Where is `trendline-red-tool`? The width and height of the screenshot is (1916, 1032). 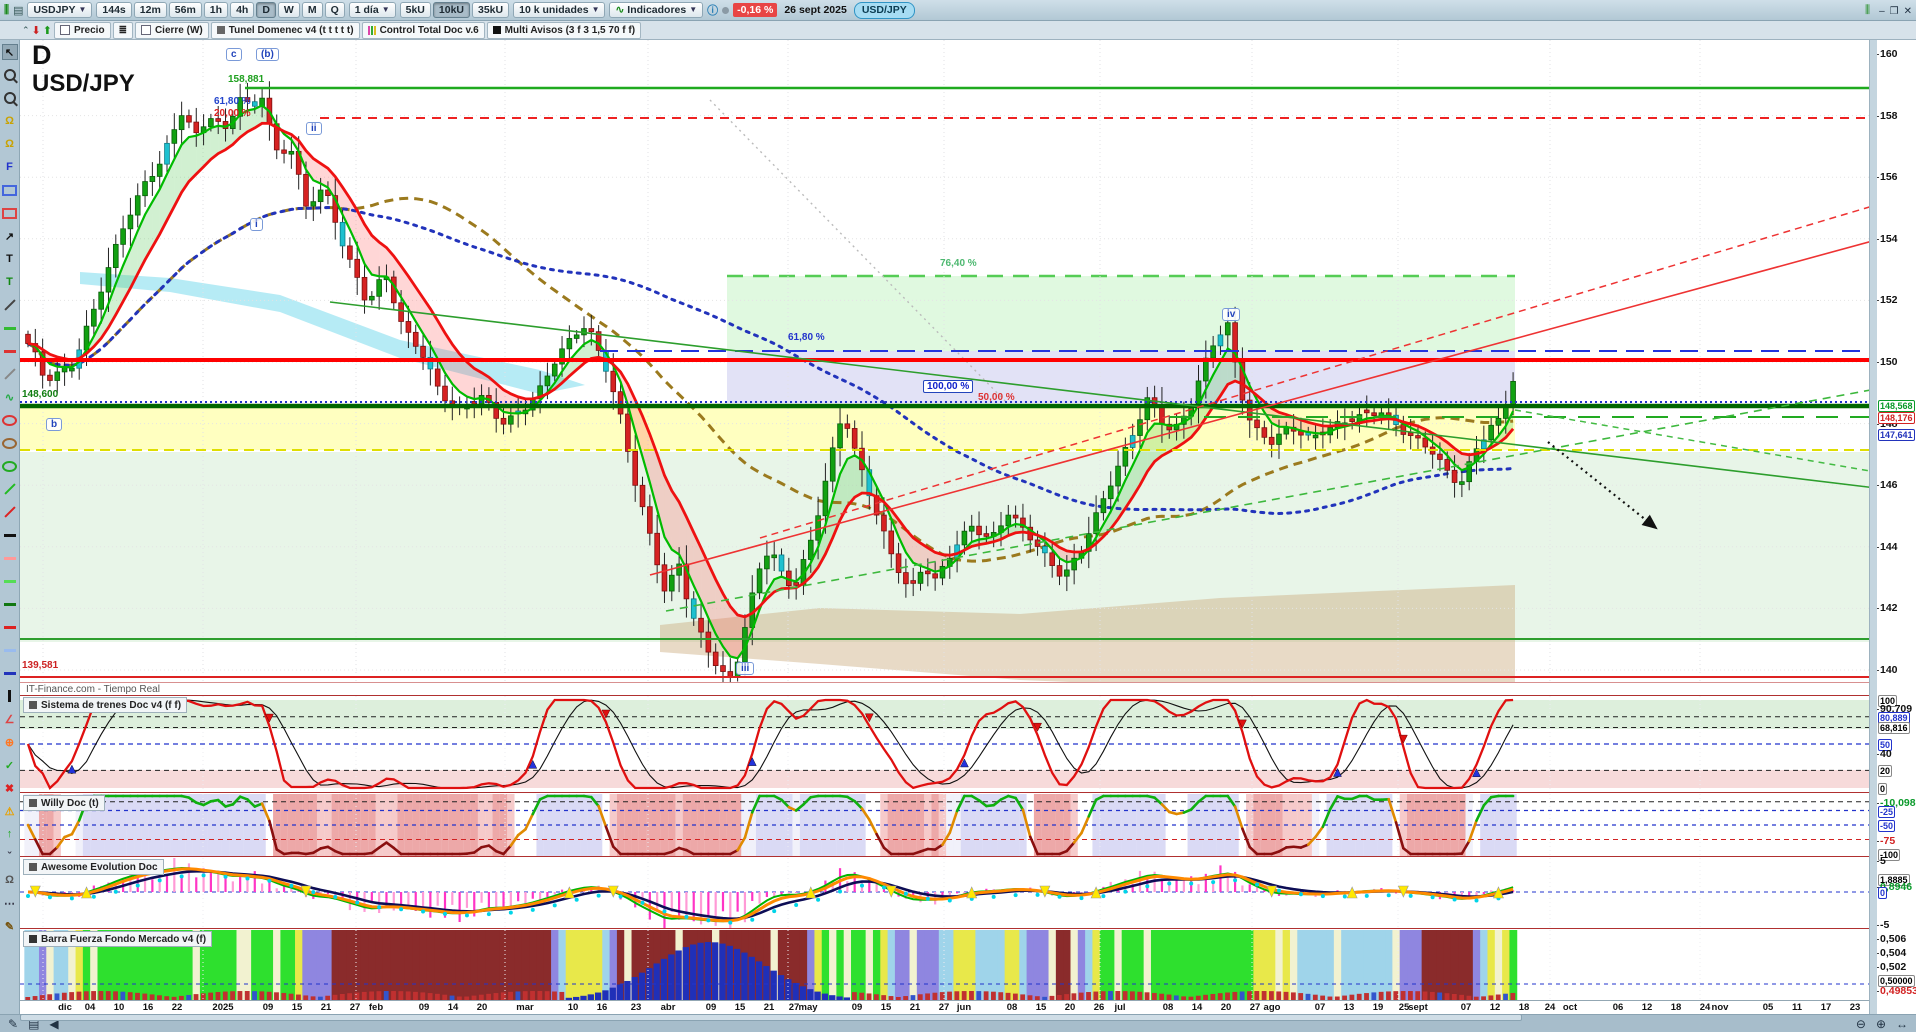
trendline-red-tool is located at coordinates (10, 512).